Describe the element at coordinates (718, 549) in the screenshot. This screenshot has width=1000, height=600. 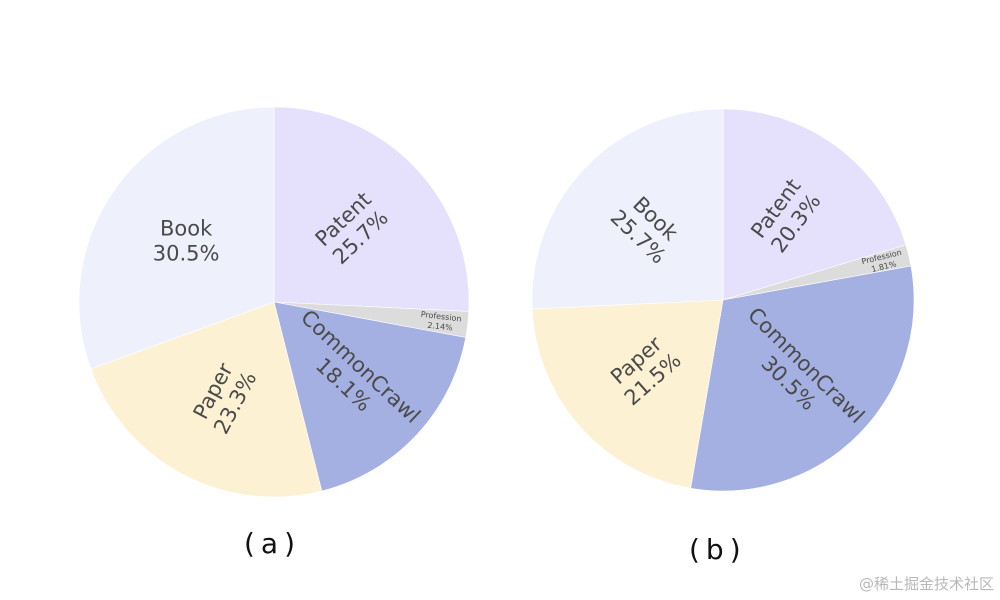
I see `caption-b: (b)` at that location.